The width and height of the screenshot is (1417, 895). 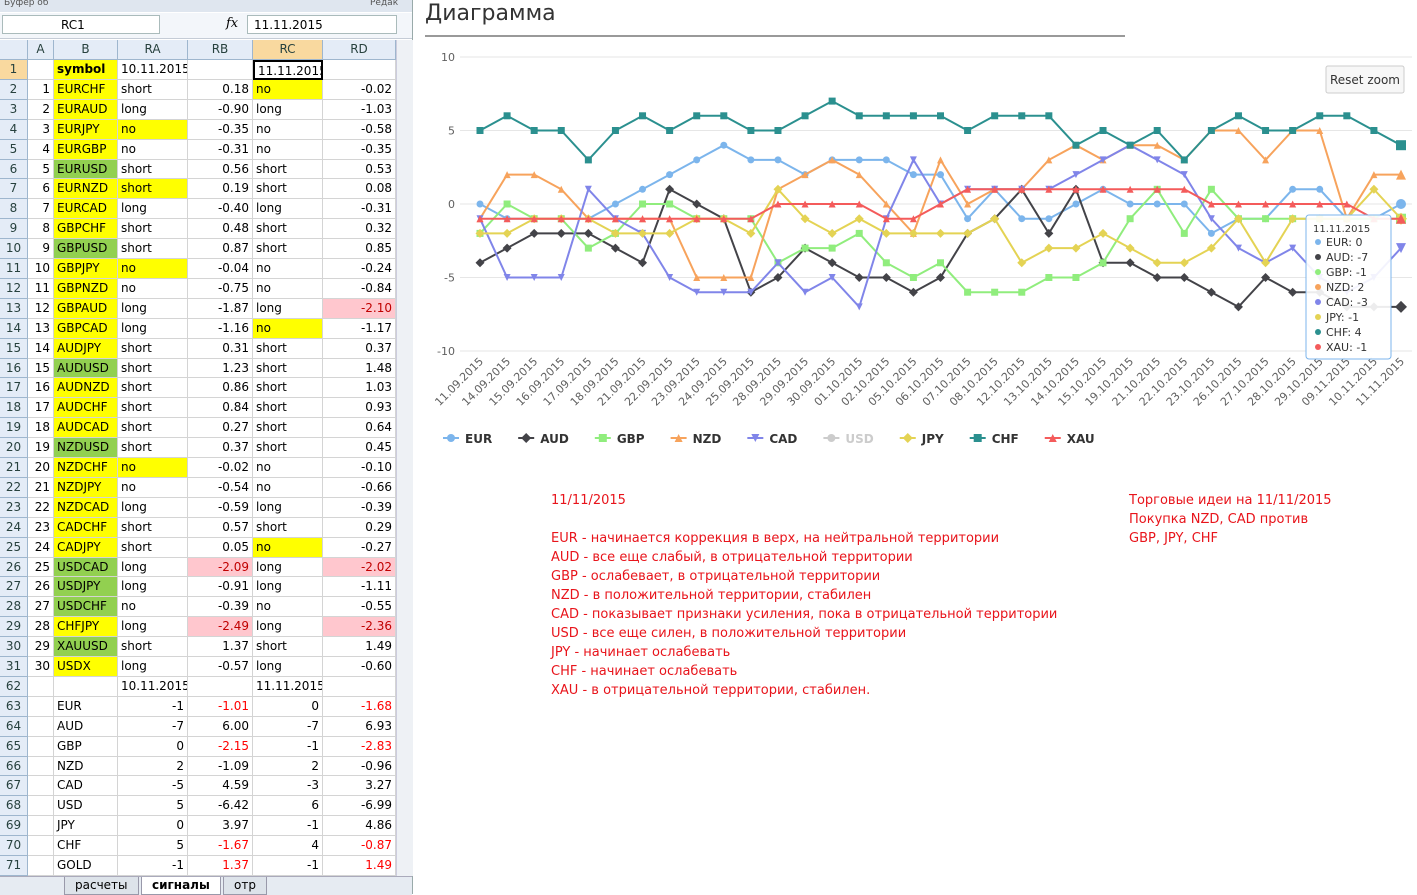 What do you see at coordinates (14, 667) in the screenshot?
I see `row-header: 31` at bounding box center [14, 667].